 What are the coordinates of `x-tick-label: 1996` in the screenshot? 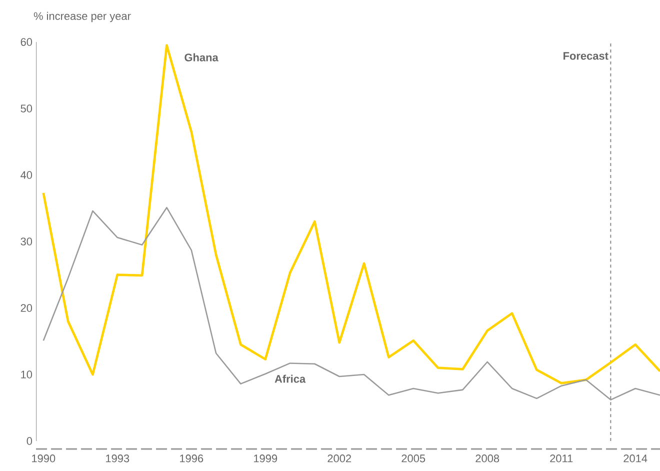 It's located at (192, 458).